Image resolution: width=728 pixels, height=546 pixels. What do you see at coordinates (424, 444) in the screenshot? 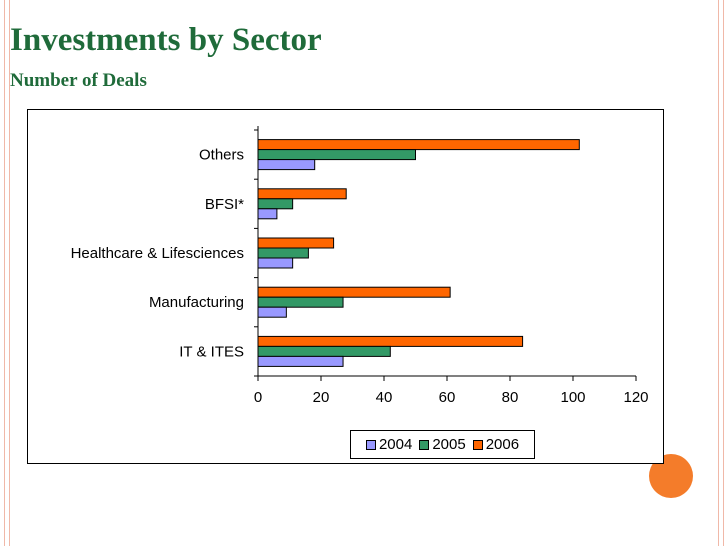
I see `legend-swatch-2005` at bounding box center [424, 444].